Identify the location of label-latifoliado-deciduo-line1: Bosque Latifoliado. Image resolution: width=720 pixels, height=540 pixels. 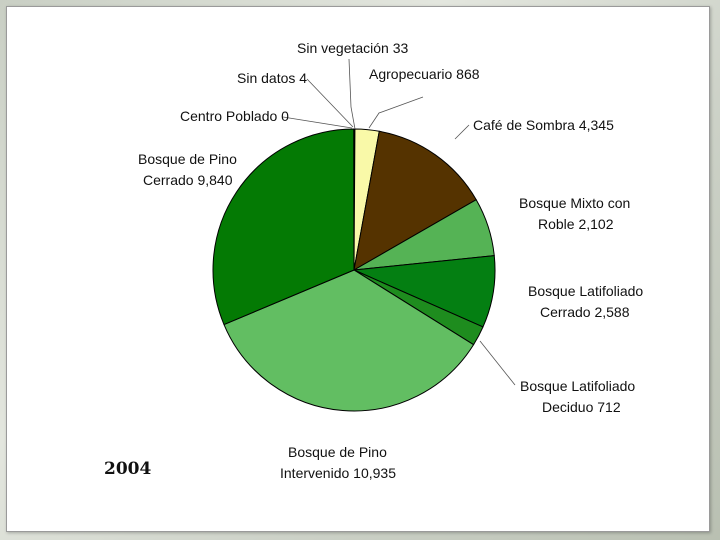
(577, 386).